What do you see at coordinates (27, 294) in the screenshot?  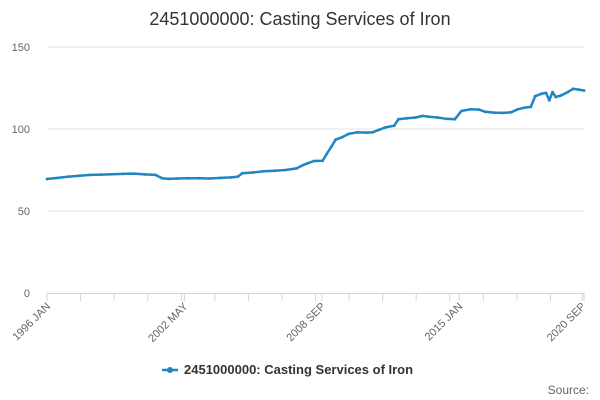 I see `y-tick-label: 0` at bounding box center [27, 294].